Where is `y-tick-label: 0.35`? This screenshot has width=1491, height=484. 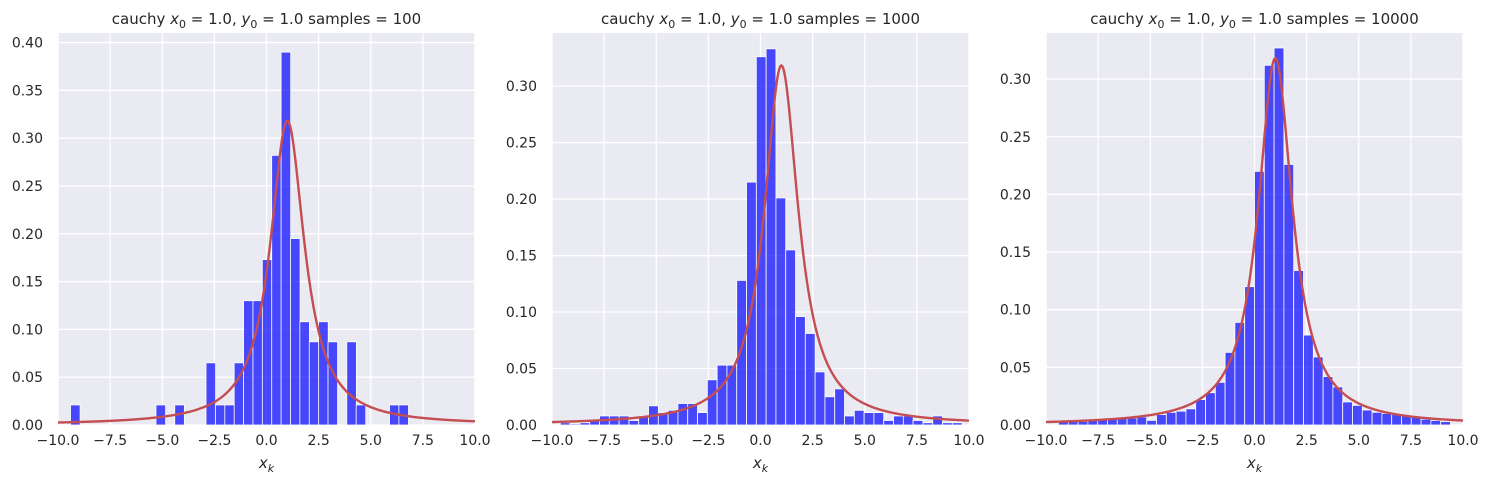
y-tick-label: 0.35 is located at coordinates (27, 91).